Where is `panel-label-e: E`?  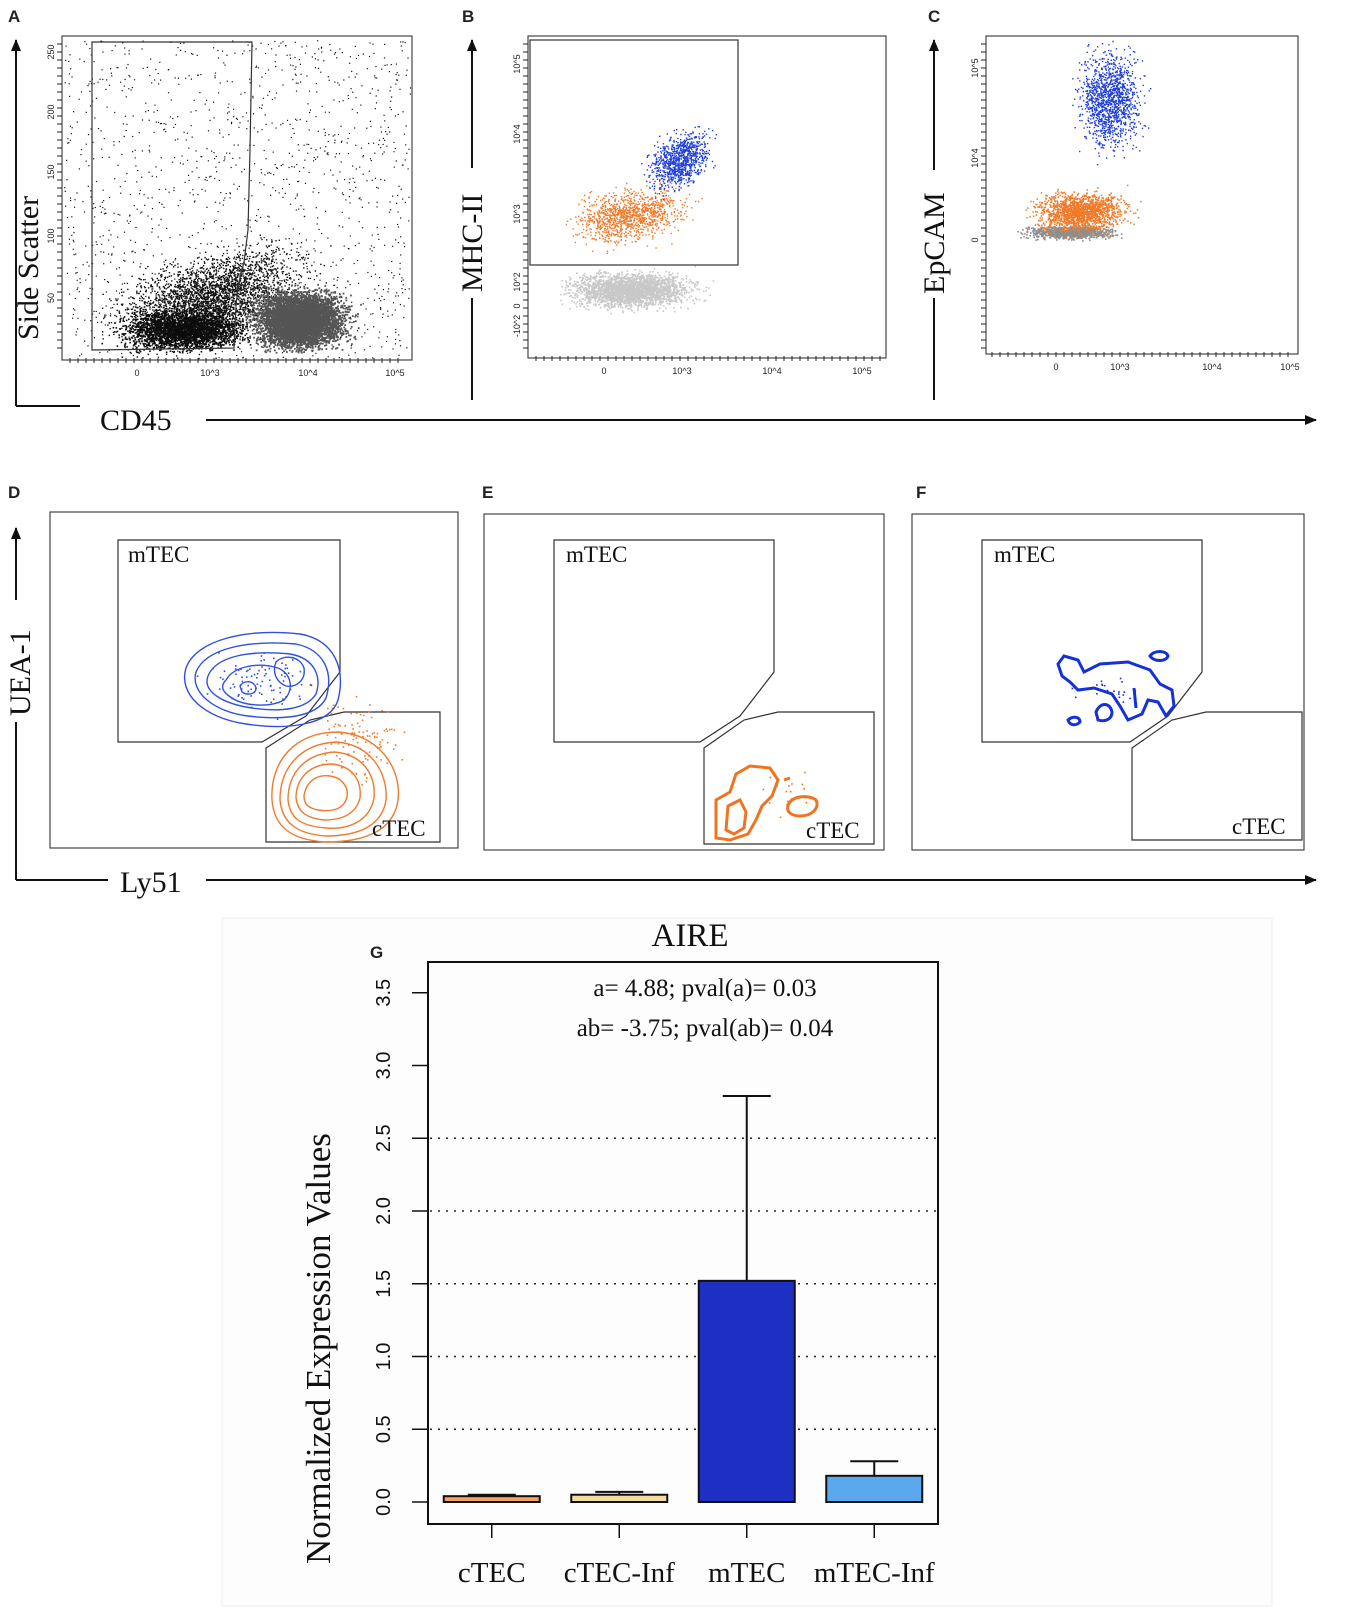 panel-label-e: E is located at coordinates (487, 492).